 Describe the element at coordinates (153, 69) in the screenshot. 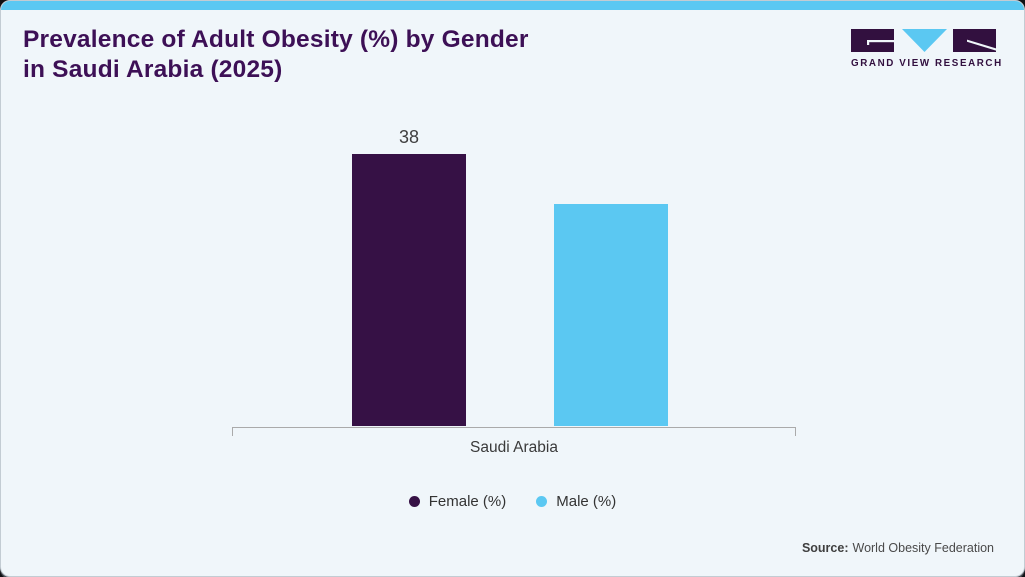

I see `chart-title-line2: in Saudi Arabia (2025)` at that location.